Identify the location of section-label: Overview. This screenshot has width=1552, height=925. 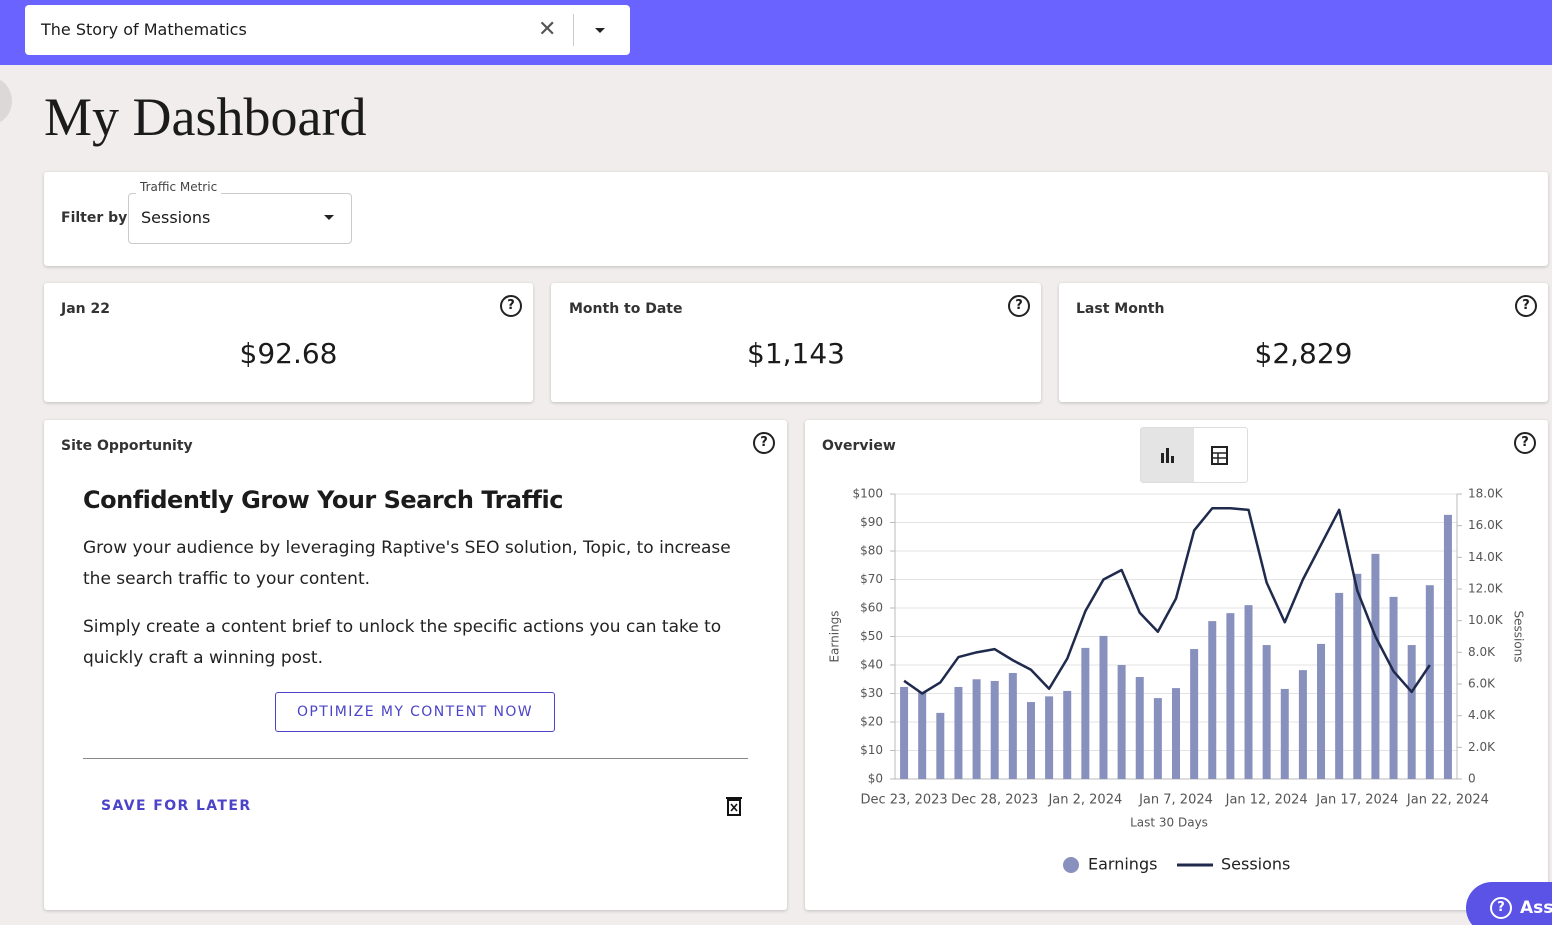
(859, 446).